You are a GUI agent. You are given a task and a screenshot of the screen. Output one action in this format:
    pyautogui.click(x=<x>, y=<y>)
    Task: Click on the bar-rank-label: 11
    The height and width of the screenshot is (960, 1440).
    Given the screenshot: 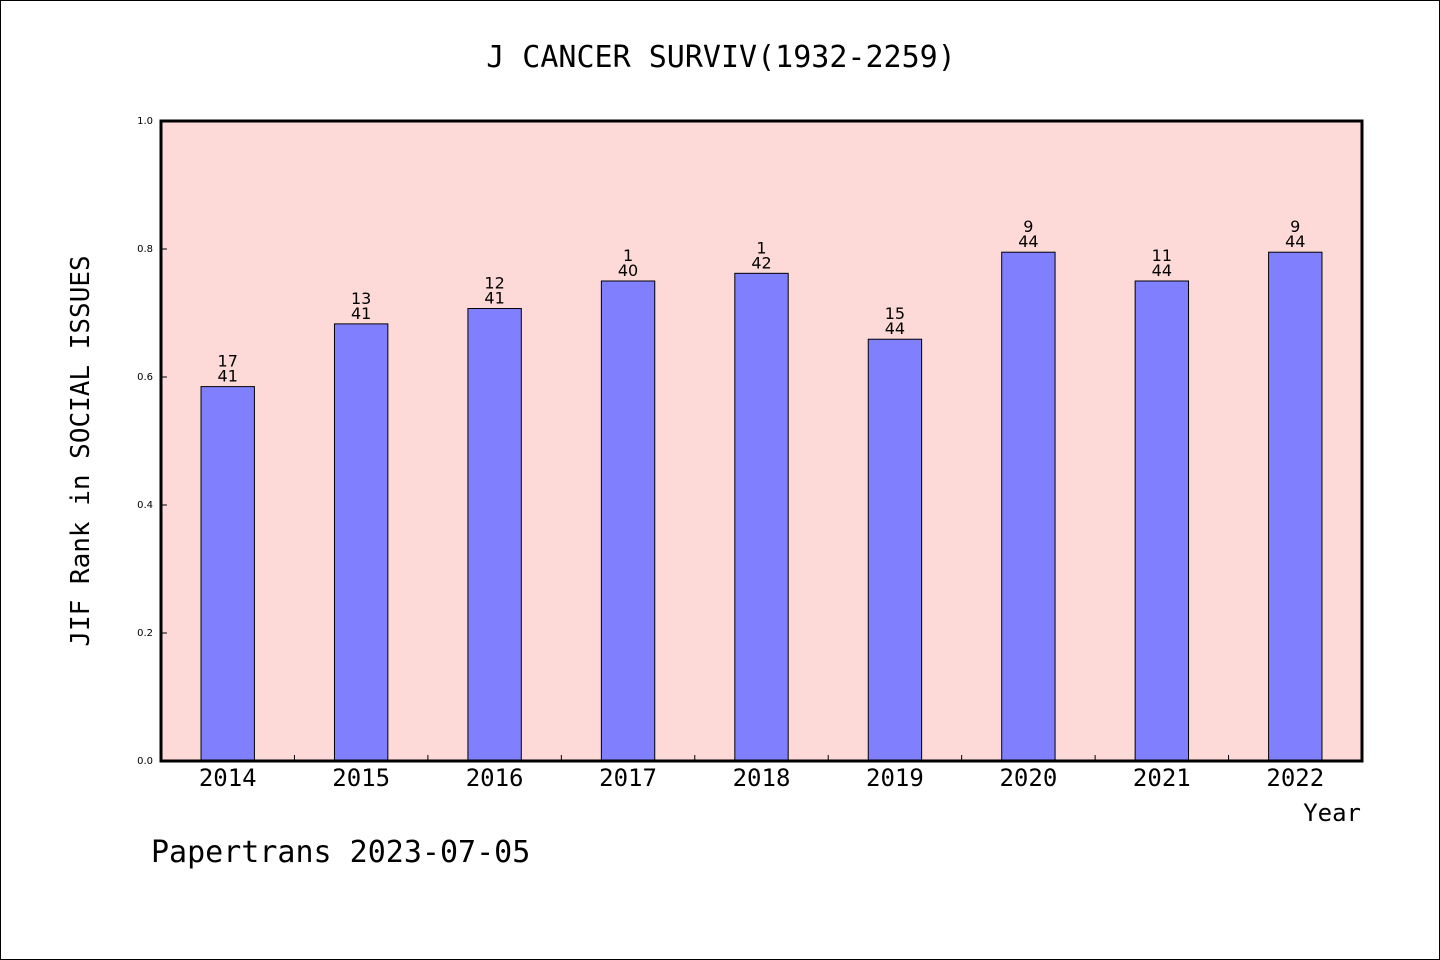 What is the action you would take?
    pyautogui.click(x=1162, y=255)
    